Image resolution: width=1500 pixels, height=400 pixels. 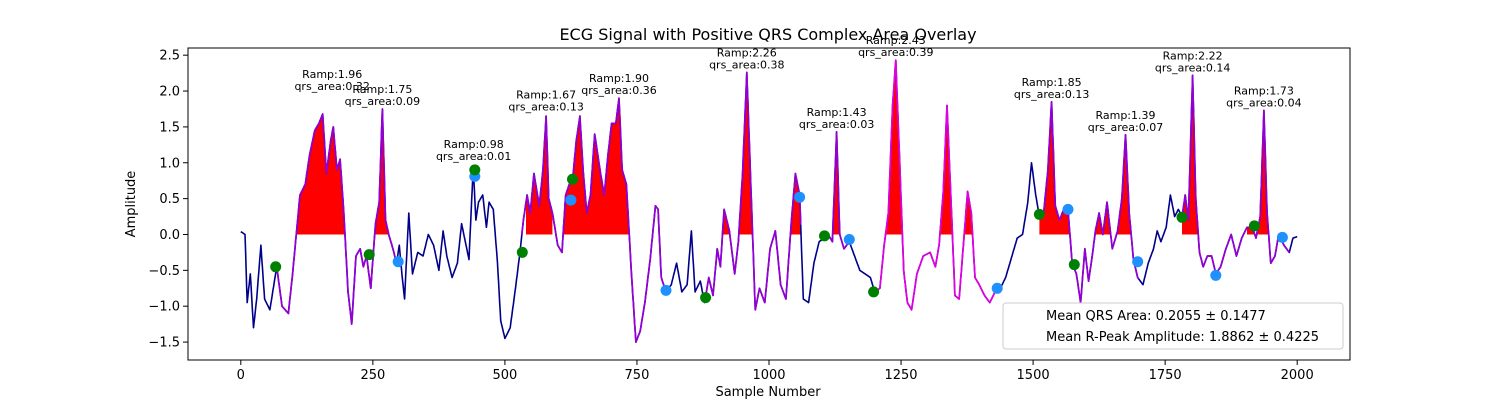 I want to click on legend-box, so click(x=1173, y=326).